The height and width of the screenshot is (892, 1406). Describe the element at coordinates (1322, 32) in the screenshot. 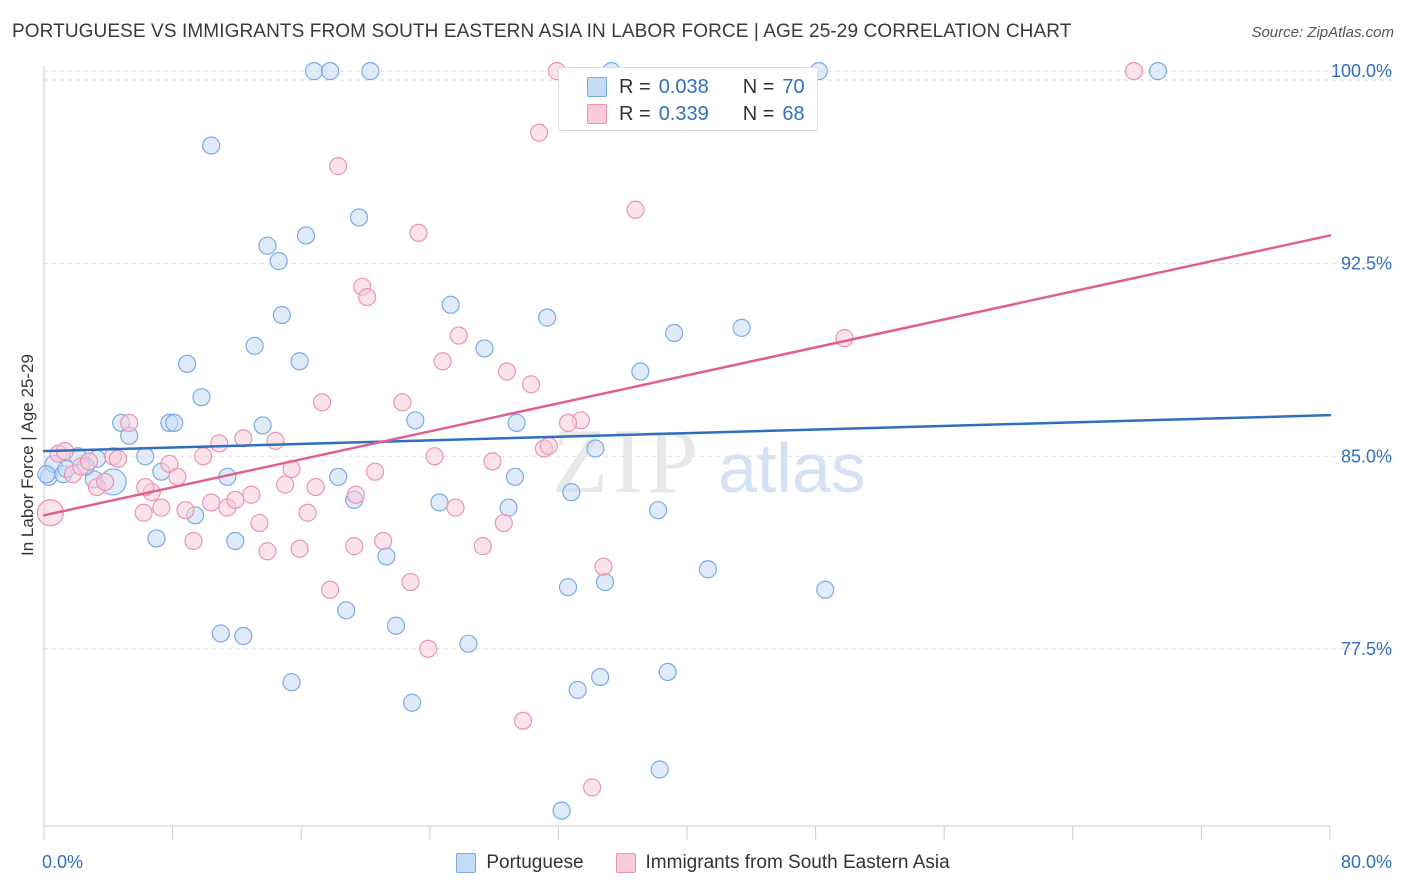

I see `source-credit: Source: ZipAtlas.com` at that location.